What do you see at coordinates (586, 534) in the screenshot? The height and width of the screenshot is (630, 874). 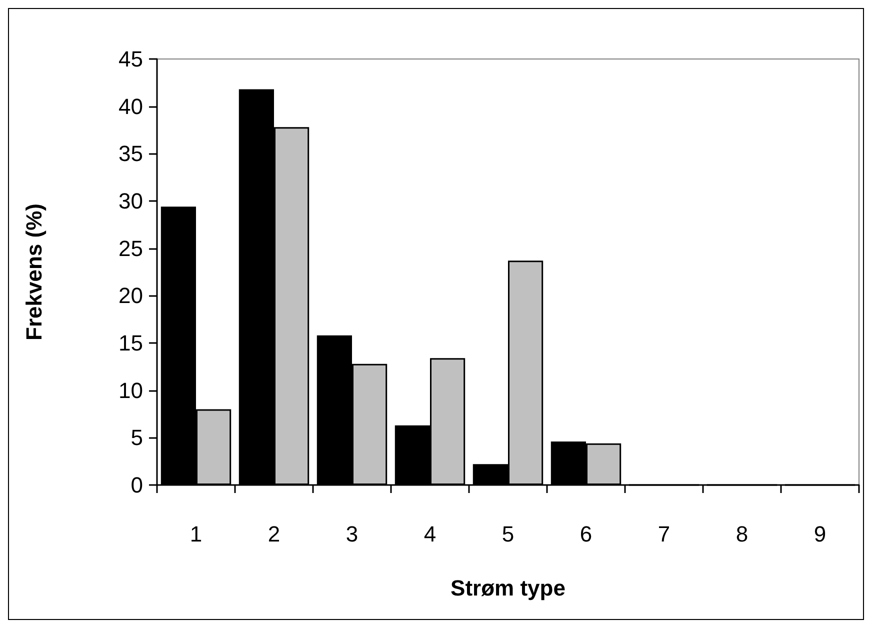 I see `x-tick-label: 6` at bounding box center [586, 534].